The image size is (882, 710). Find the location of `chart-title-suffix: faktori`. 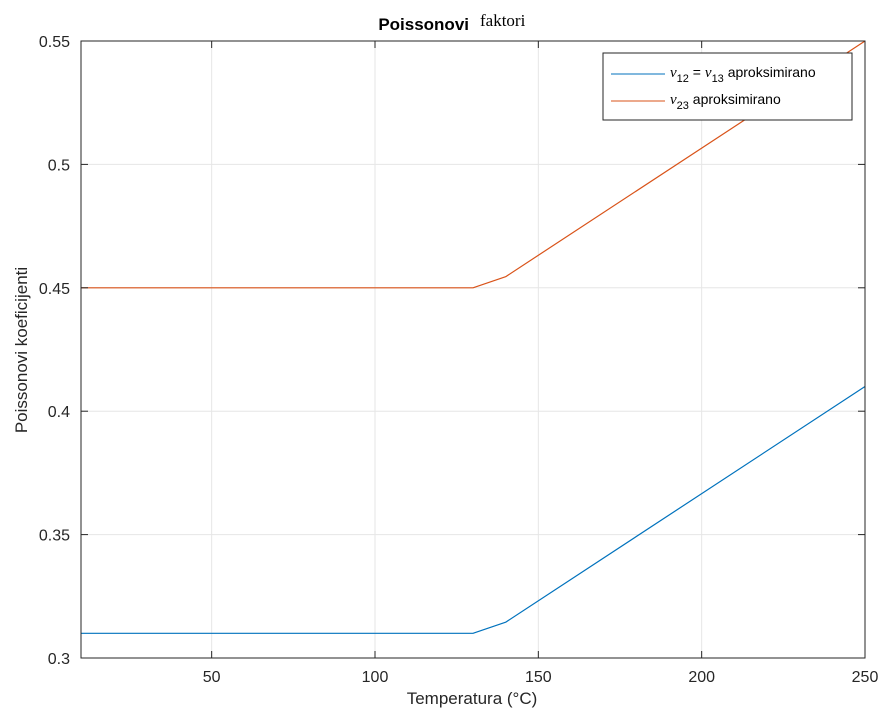

chart-title-suffix: faktori is located at coordinates (503, 20).